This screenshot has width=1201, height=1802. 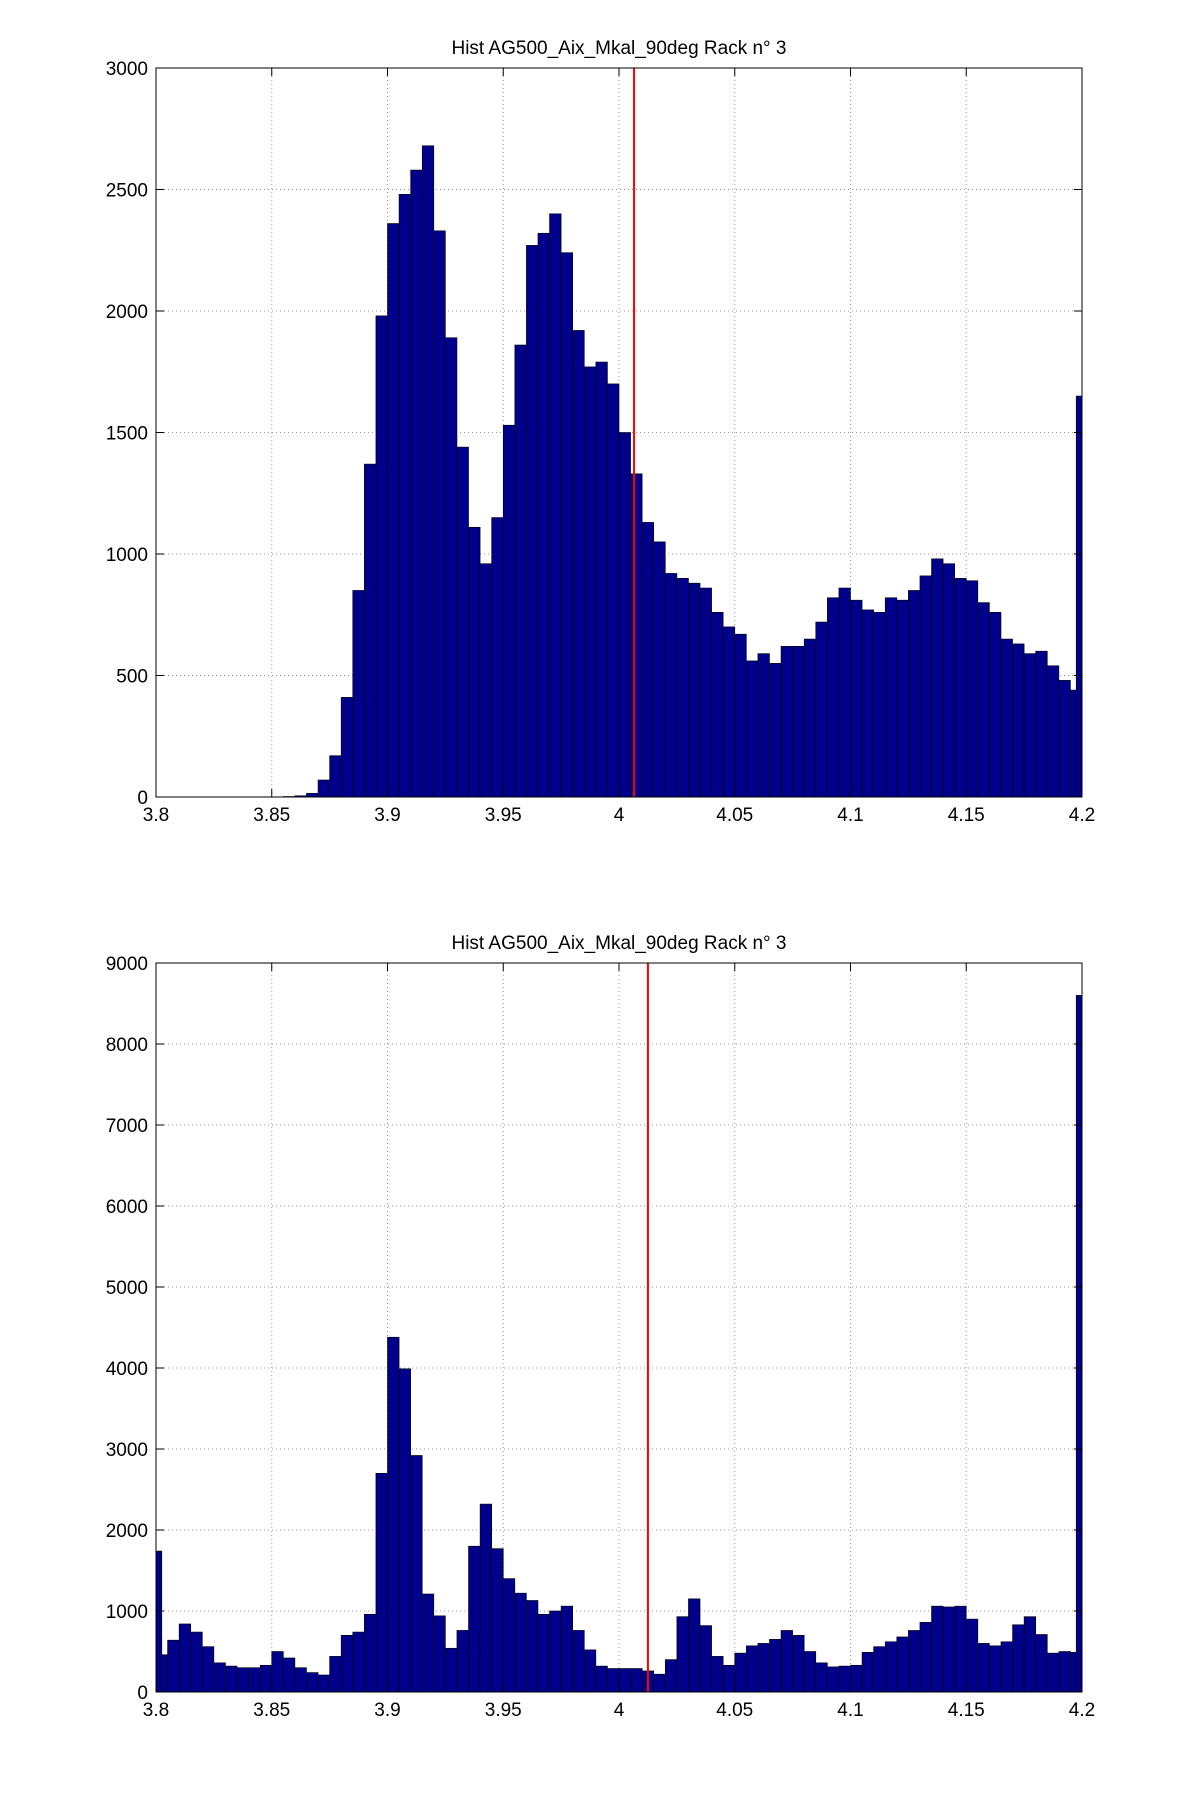 What do you see at coordinates (127, 1369) in the screenshot?
I see `y-tick-label: 4000` at bounding box center [127, 1369].